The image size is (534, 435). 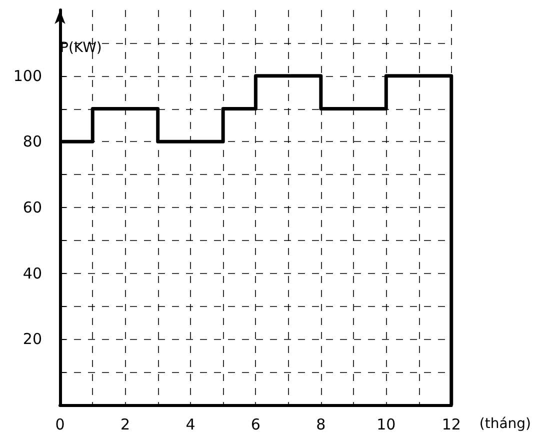 I want to click on x-tick-label: 4, so click(x=191, y=425).